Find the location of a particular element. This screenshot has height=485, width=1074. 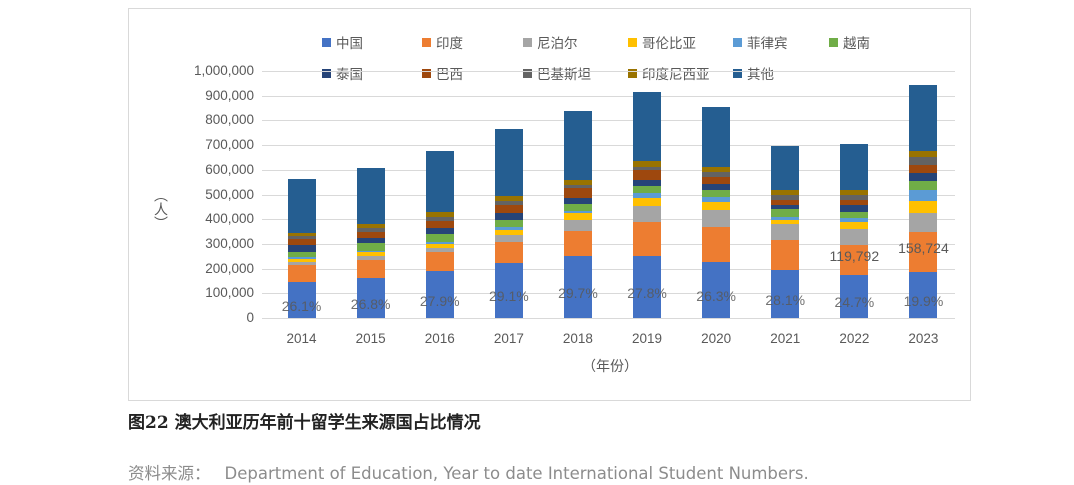

y-tick-label: 500,000 is located at coordinates (229, 194).